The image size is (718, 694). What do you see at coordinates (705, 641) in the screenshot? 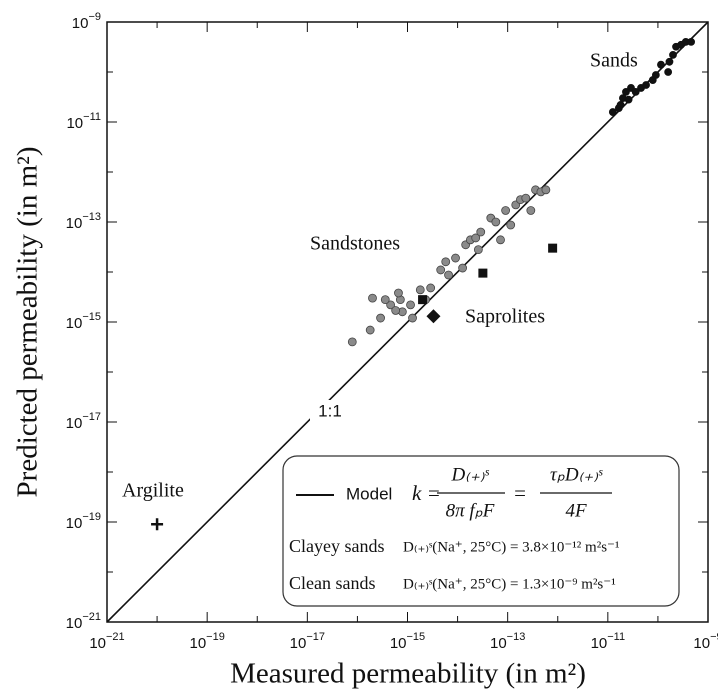
I see `x-tick-label: 10−9` at bounding box center [705, 641].